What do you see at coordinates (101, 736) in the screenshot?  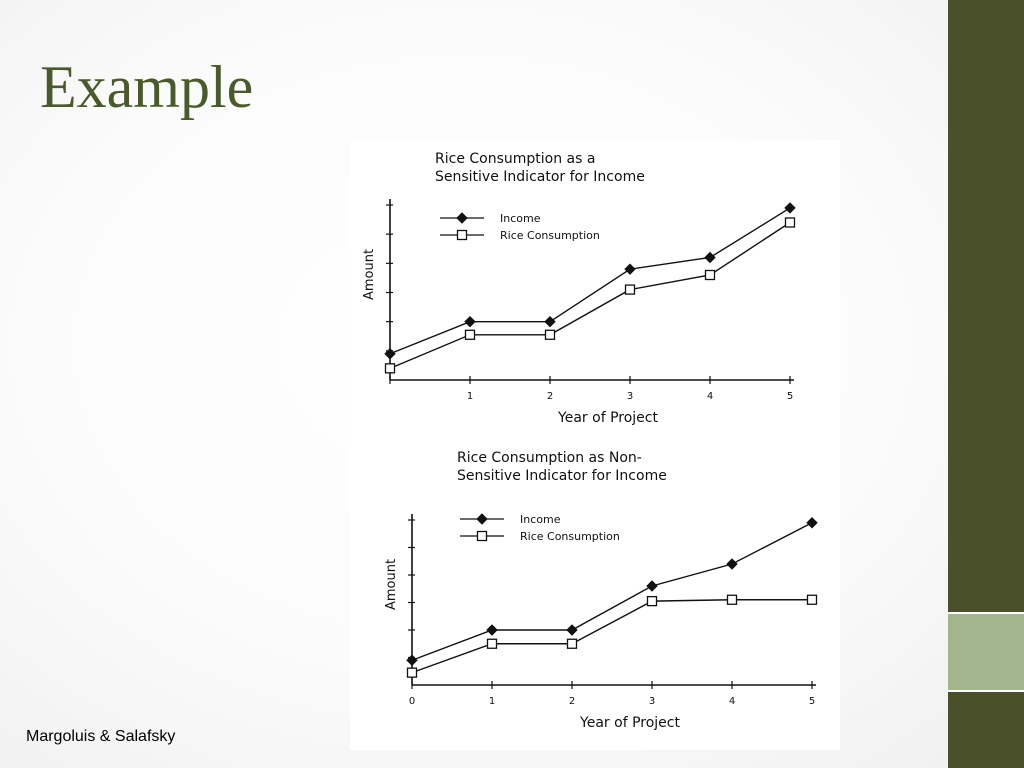 I see `slide-credit: Margoluis & Salafsky` at bounding box center [101, 736].